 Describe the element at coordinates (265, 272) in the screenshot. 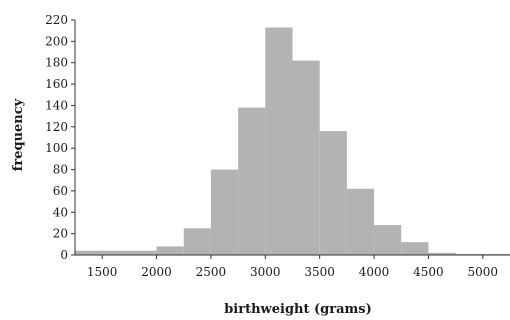

I see `x-tick-label: 3000` at that location.